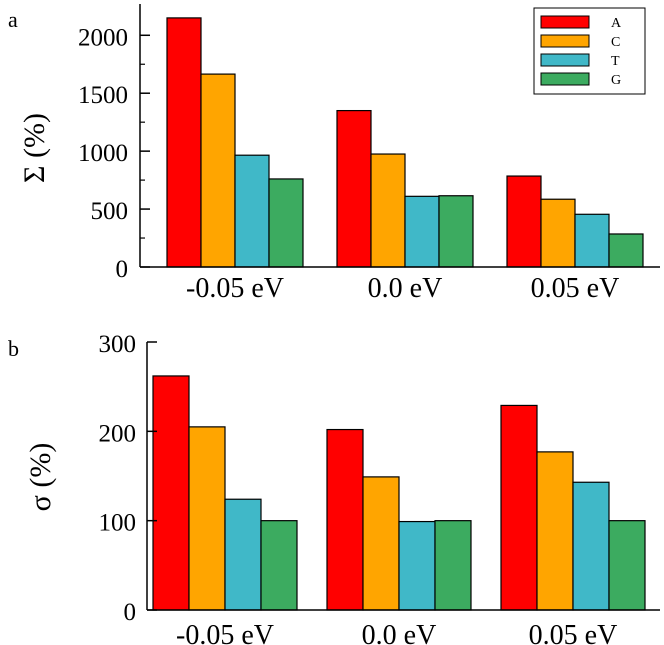 This screenshot has width=664, height=645. What do you see at coordinates (13, 348) in the screenshot?
I see `panel-b-label: b` at bounding box center [13, 348].